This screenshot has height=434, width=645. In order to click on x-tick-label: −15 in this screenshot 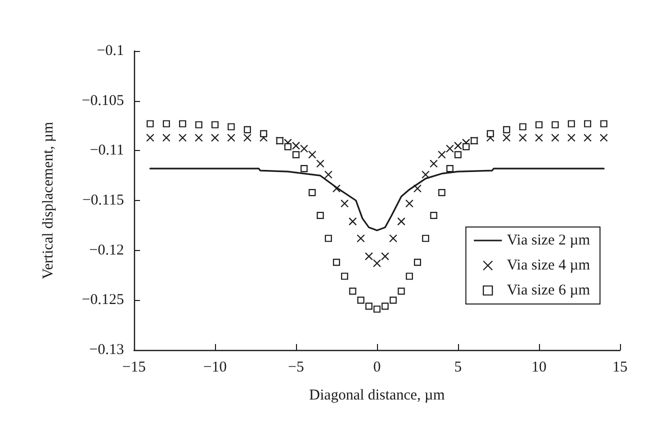, I will do `click(134, 368)`.